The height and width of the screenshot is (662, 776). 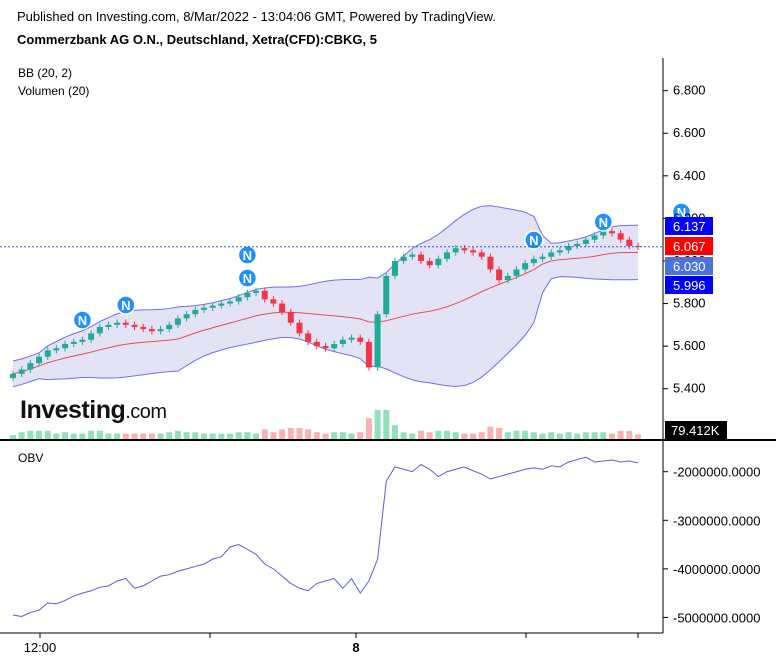 I want to click on obv-tick-label: -3000000.0000, so click(x=716, y=520).